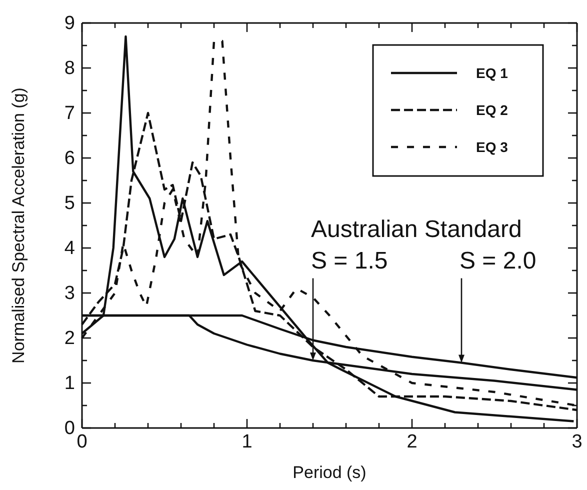 The image size is (587, 490). What do you see at coordinates (69, 203) in the screenshot?
I see `y-tick-label: 5` at bounding box center [69, 203].